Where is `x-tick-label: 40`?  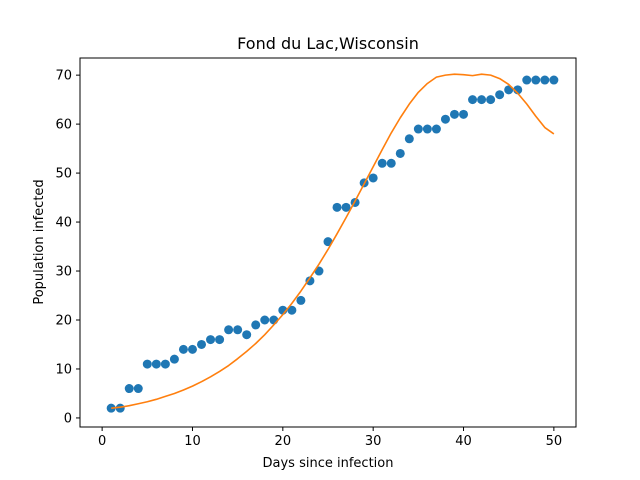 x-tick-label: 40 is located at coordinates (463, 441).